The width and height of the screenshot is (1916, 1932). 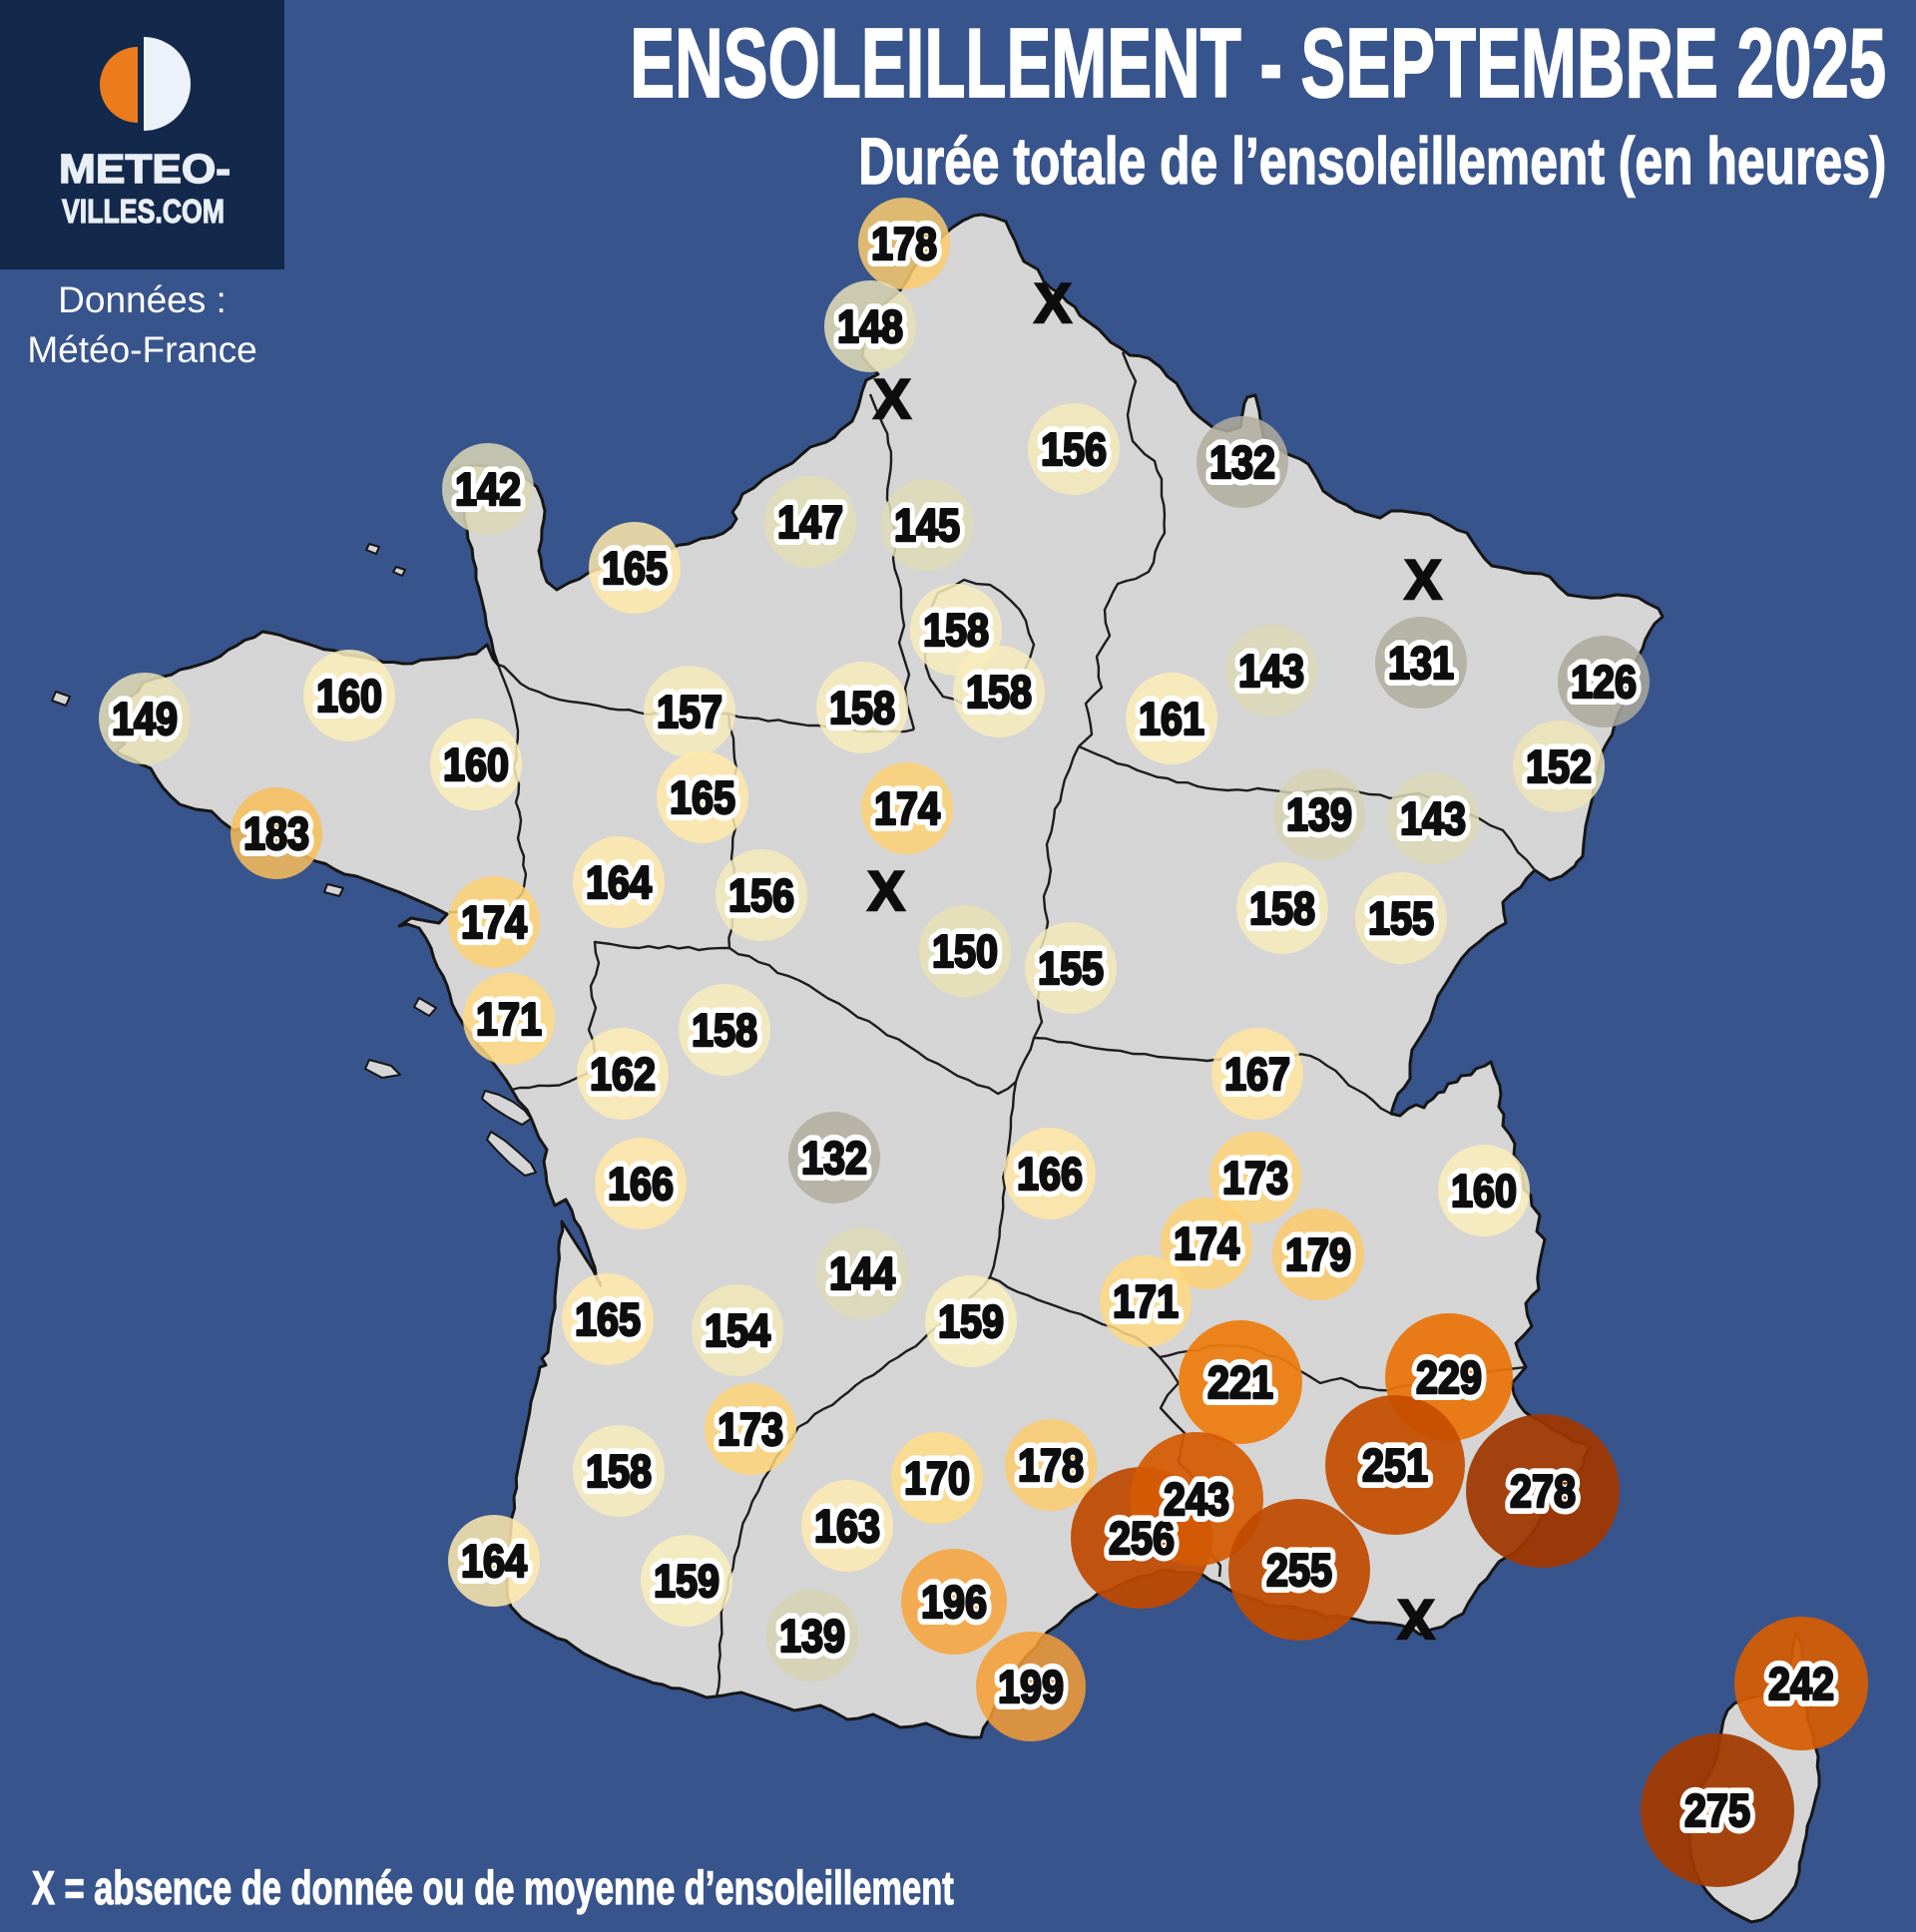 I want to click on svg-text: 251, so click(x=1395, y=1465).